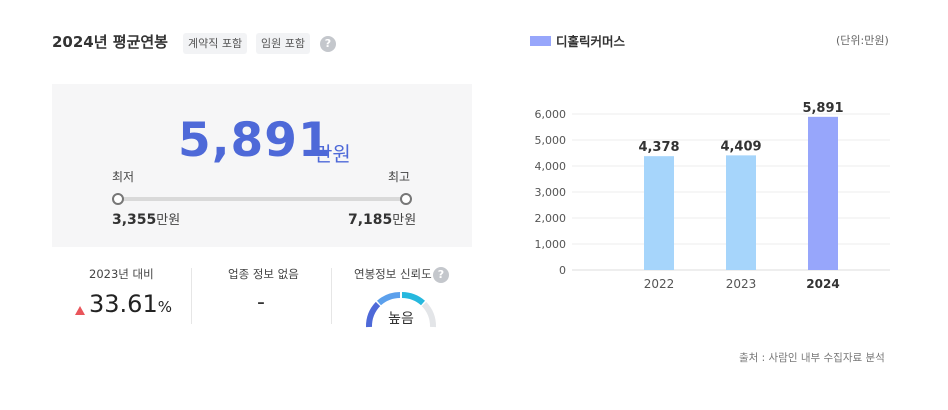  Describe the element at coordinates (551, 166) in the screenshot. I see `y-tick-label: 4,000` at that location.